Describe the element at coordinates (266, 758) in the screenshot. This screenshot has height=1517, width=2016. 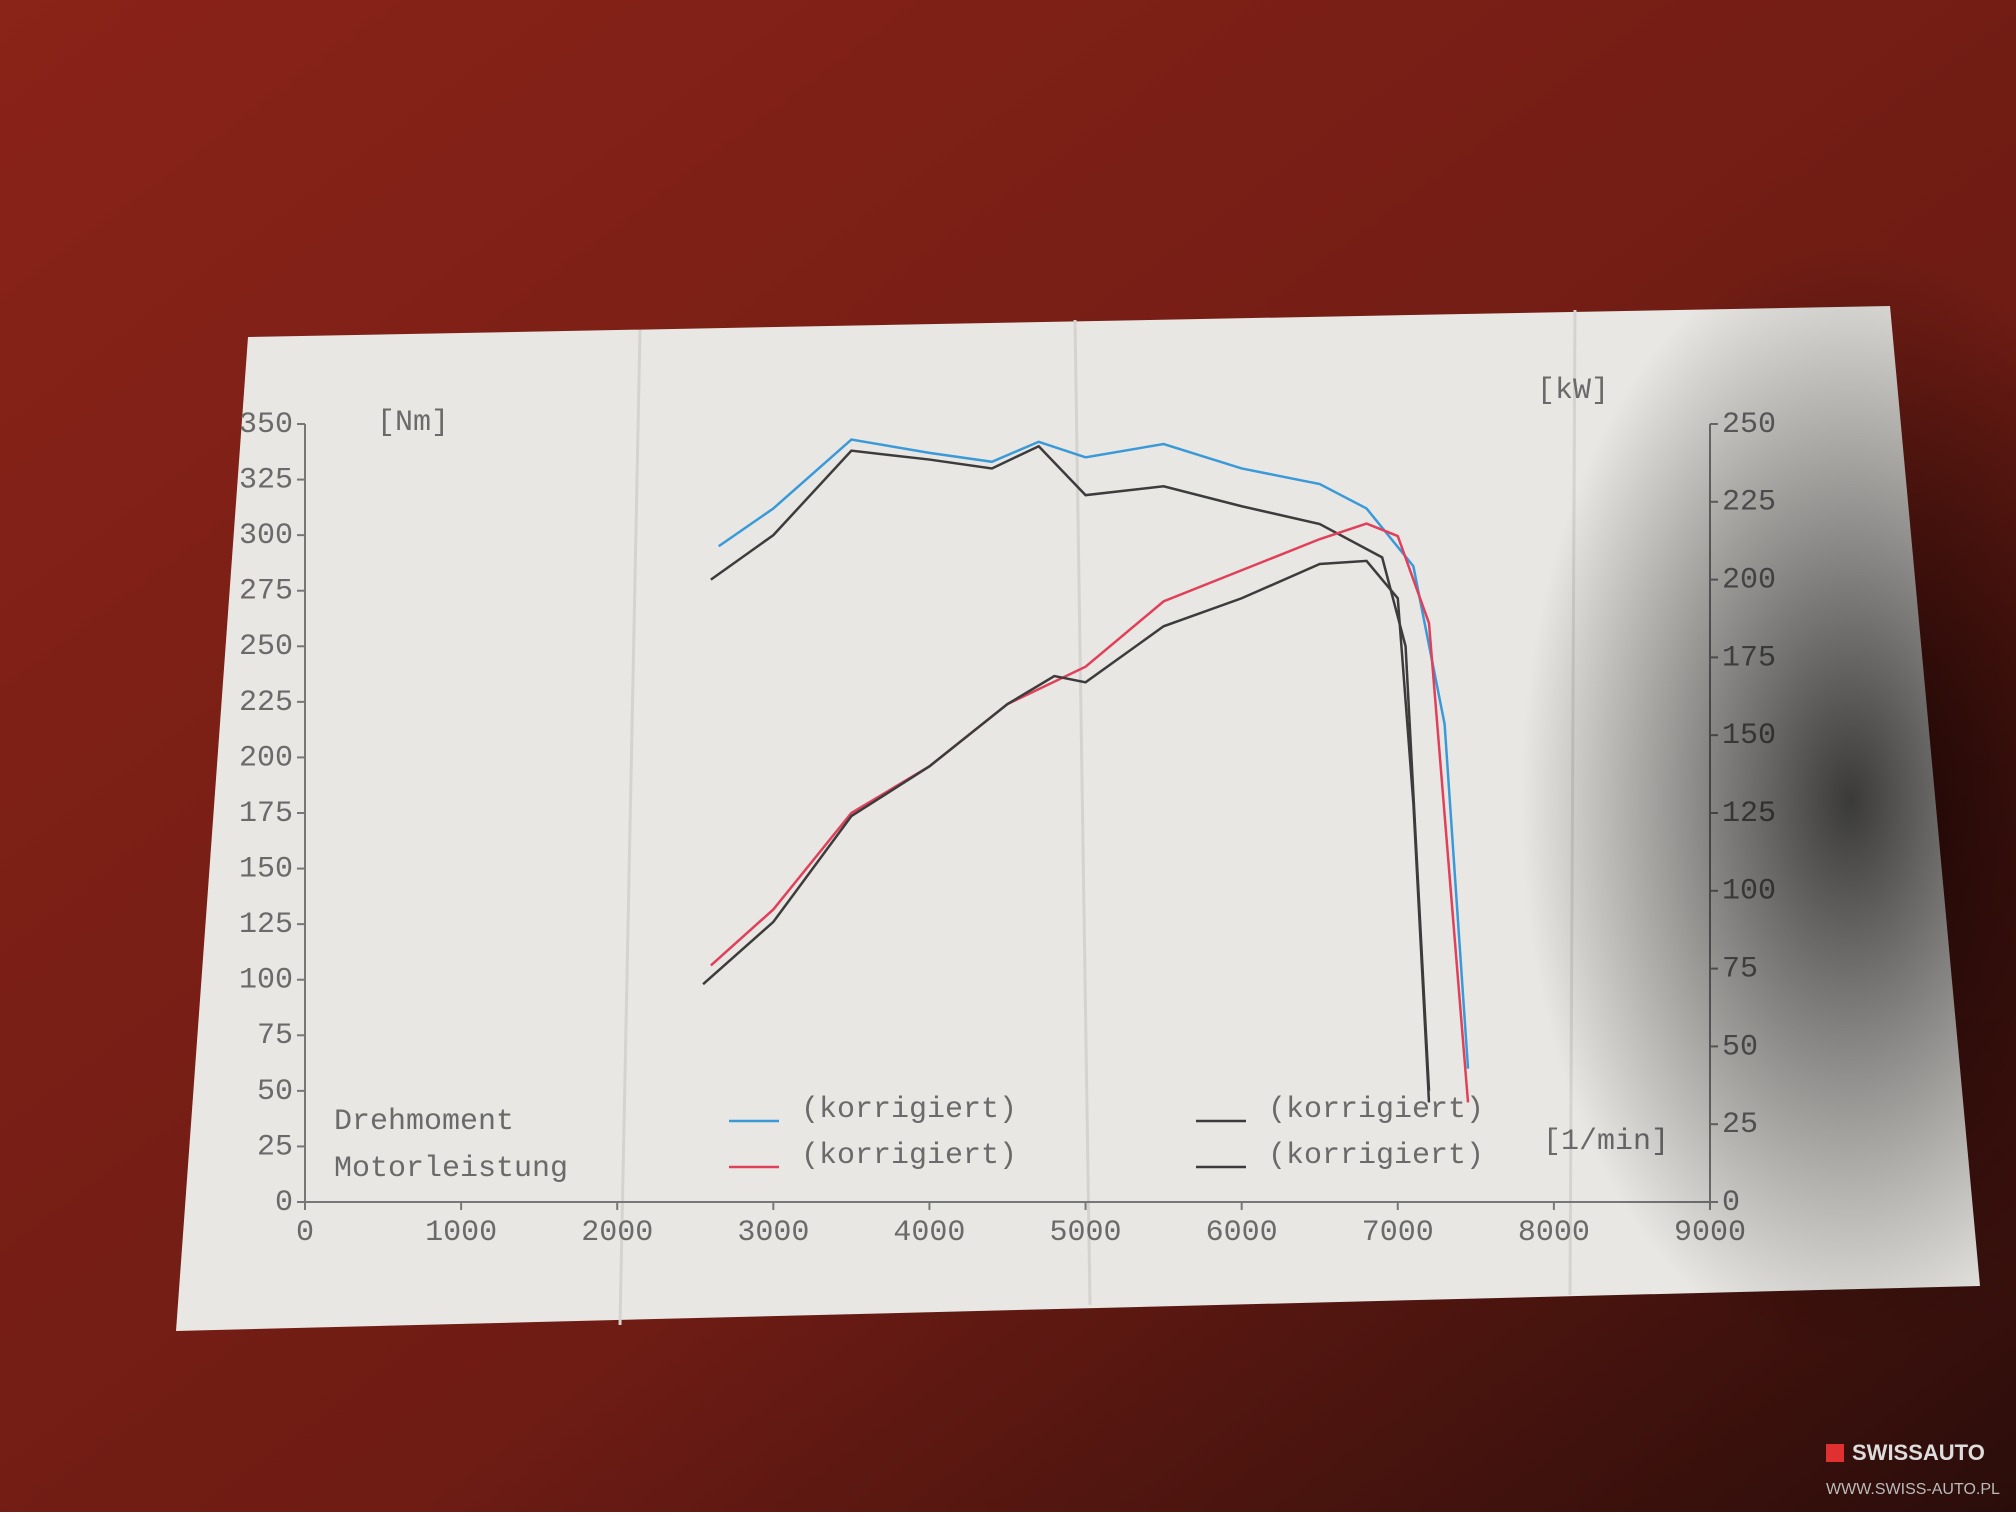
I see `y-tick-label: 200` at that location.